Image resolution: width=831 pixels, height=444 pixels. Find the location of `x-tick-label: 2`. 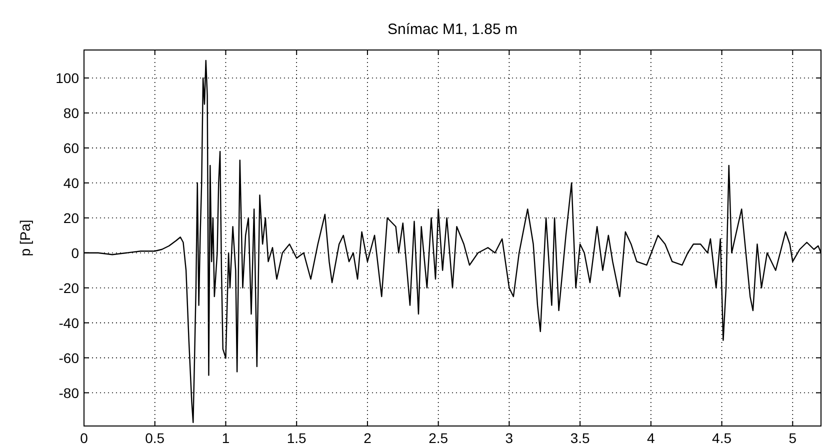

x-tick-label: 2 is located at coordinates (368, 437).